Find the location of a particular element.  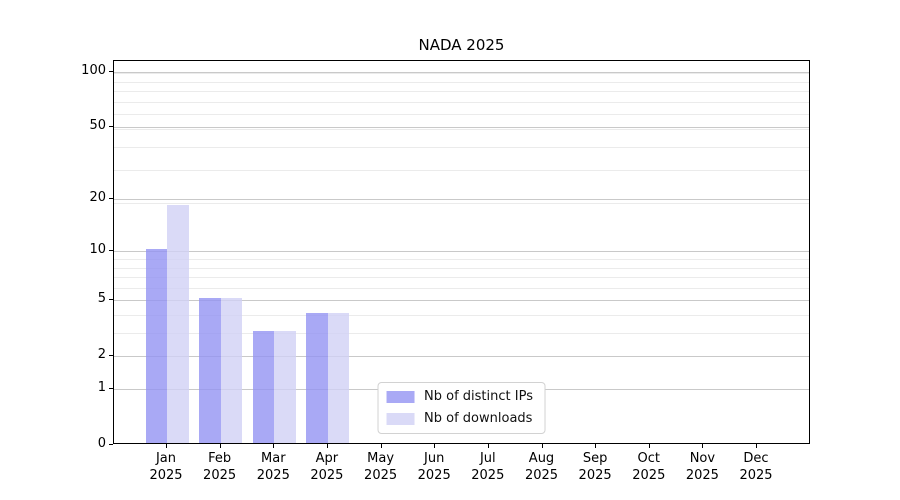

x-tick-label-month: Dec is located at coordinates (756, 458).